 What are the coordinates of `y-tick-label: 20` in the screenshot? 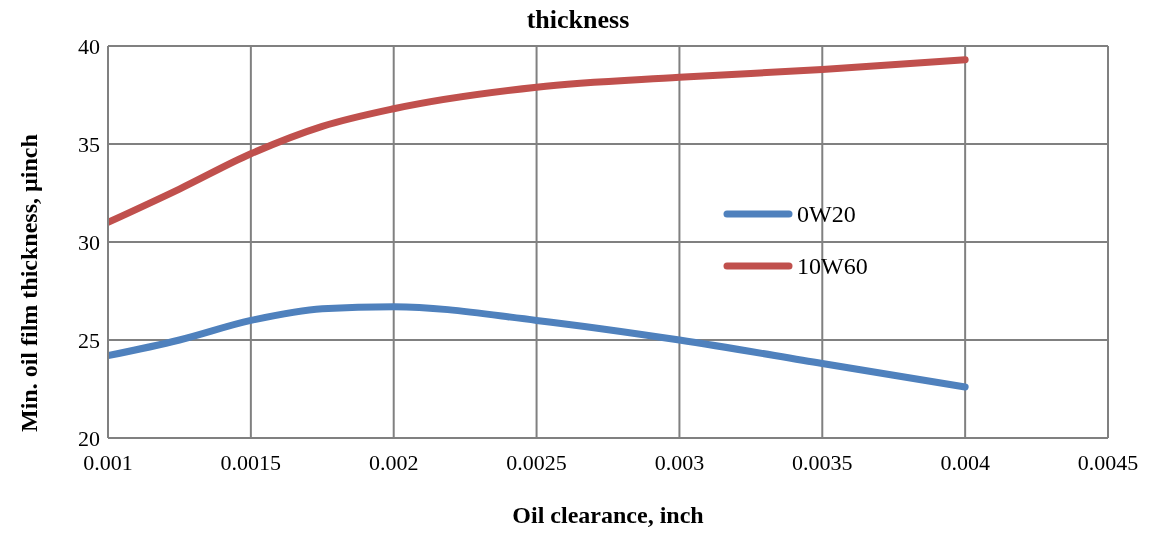 It's located at (89, 438).